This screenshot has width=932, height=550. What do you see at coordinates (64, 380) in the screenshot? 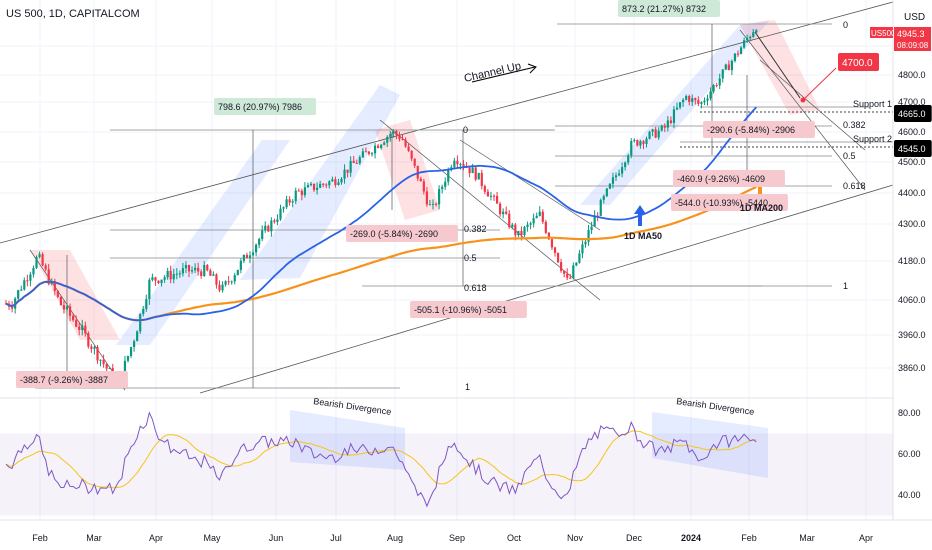
I see `drop-measure-1: -388.7 (-9.26%) -3887` at bounding box center [64, 380].